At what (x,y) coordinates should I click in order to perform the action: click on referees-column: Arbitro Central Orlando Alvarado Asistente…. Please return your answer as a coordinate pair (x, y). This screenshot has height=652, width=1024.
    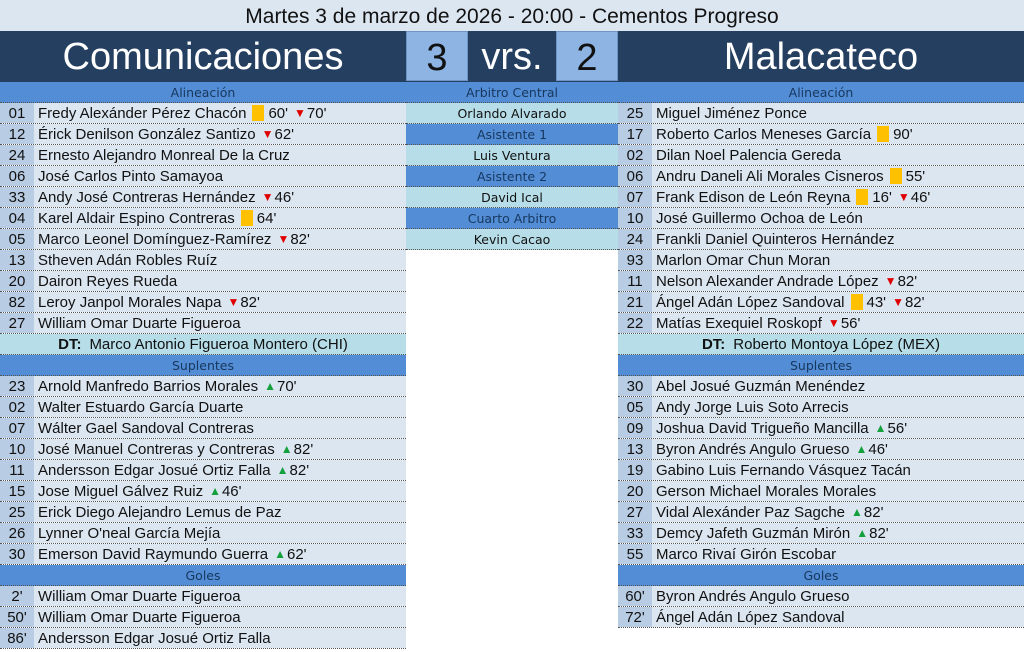
    Looking at the image, I should click on (512, 166).